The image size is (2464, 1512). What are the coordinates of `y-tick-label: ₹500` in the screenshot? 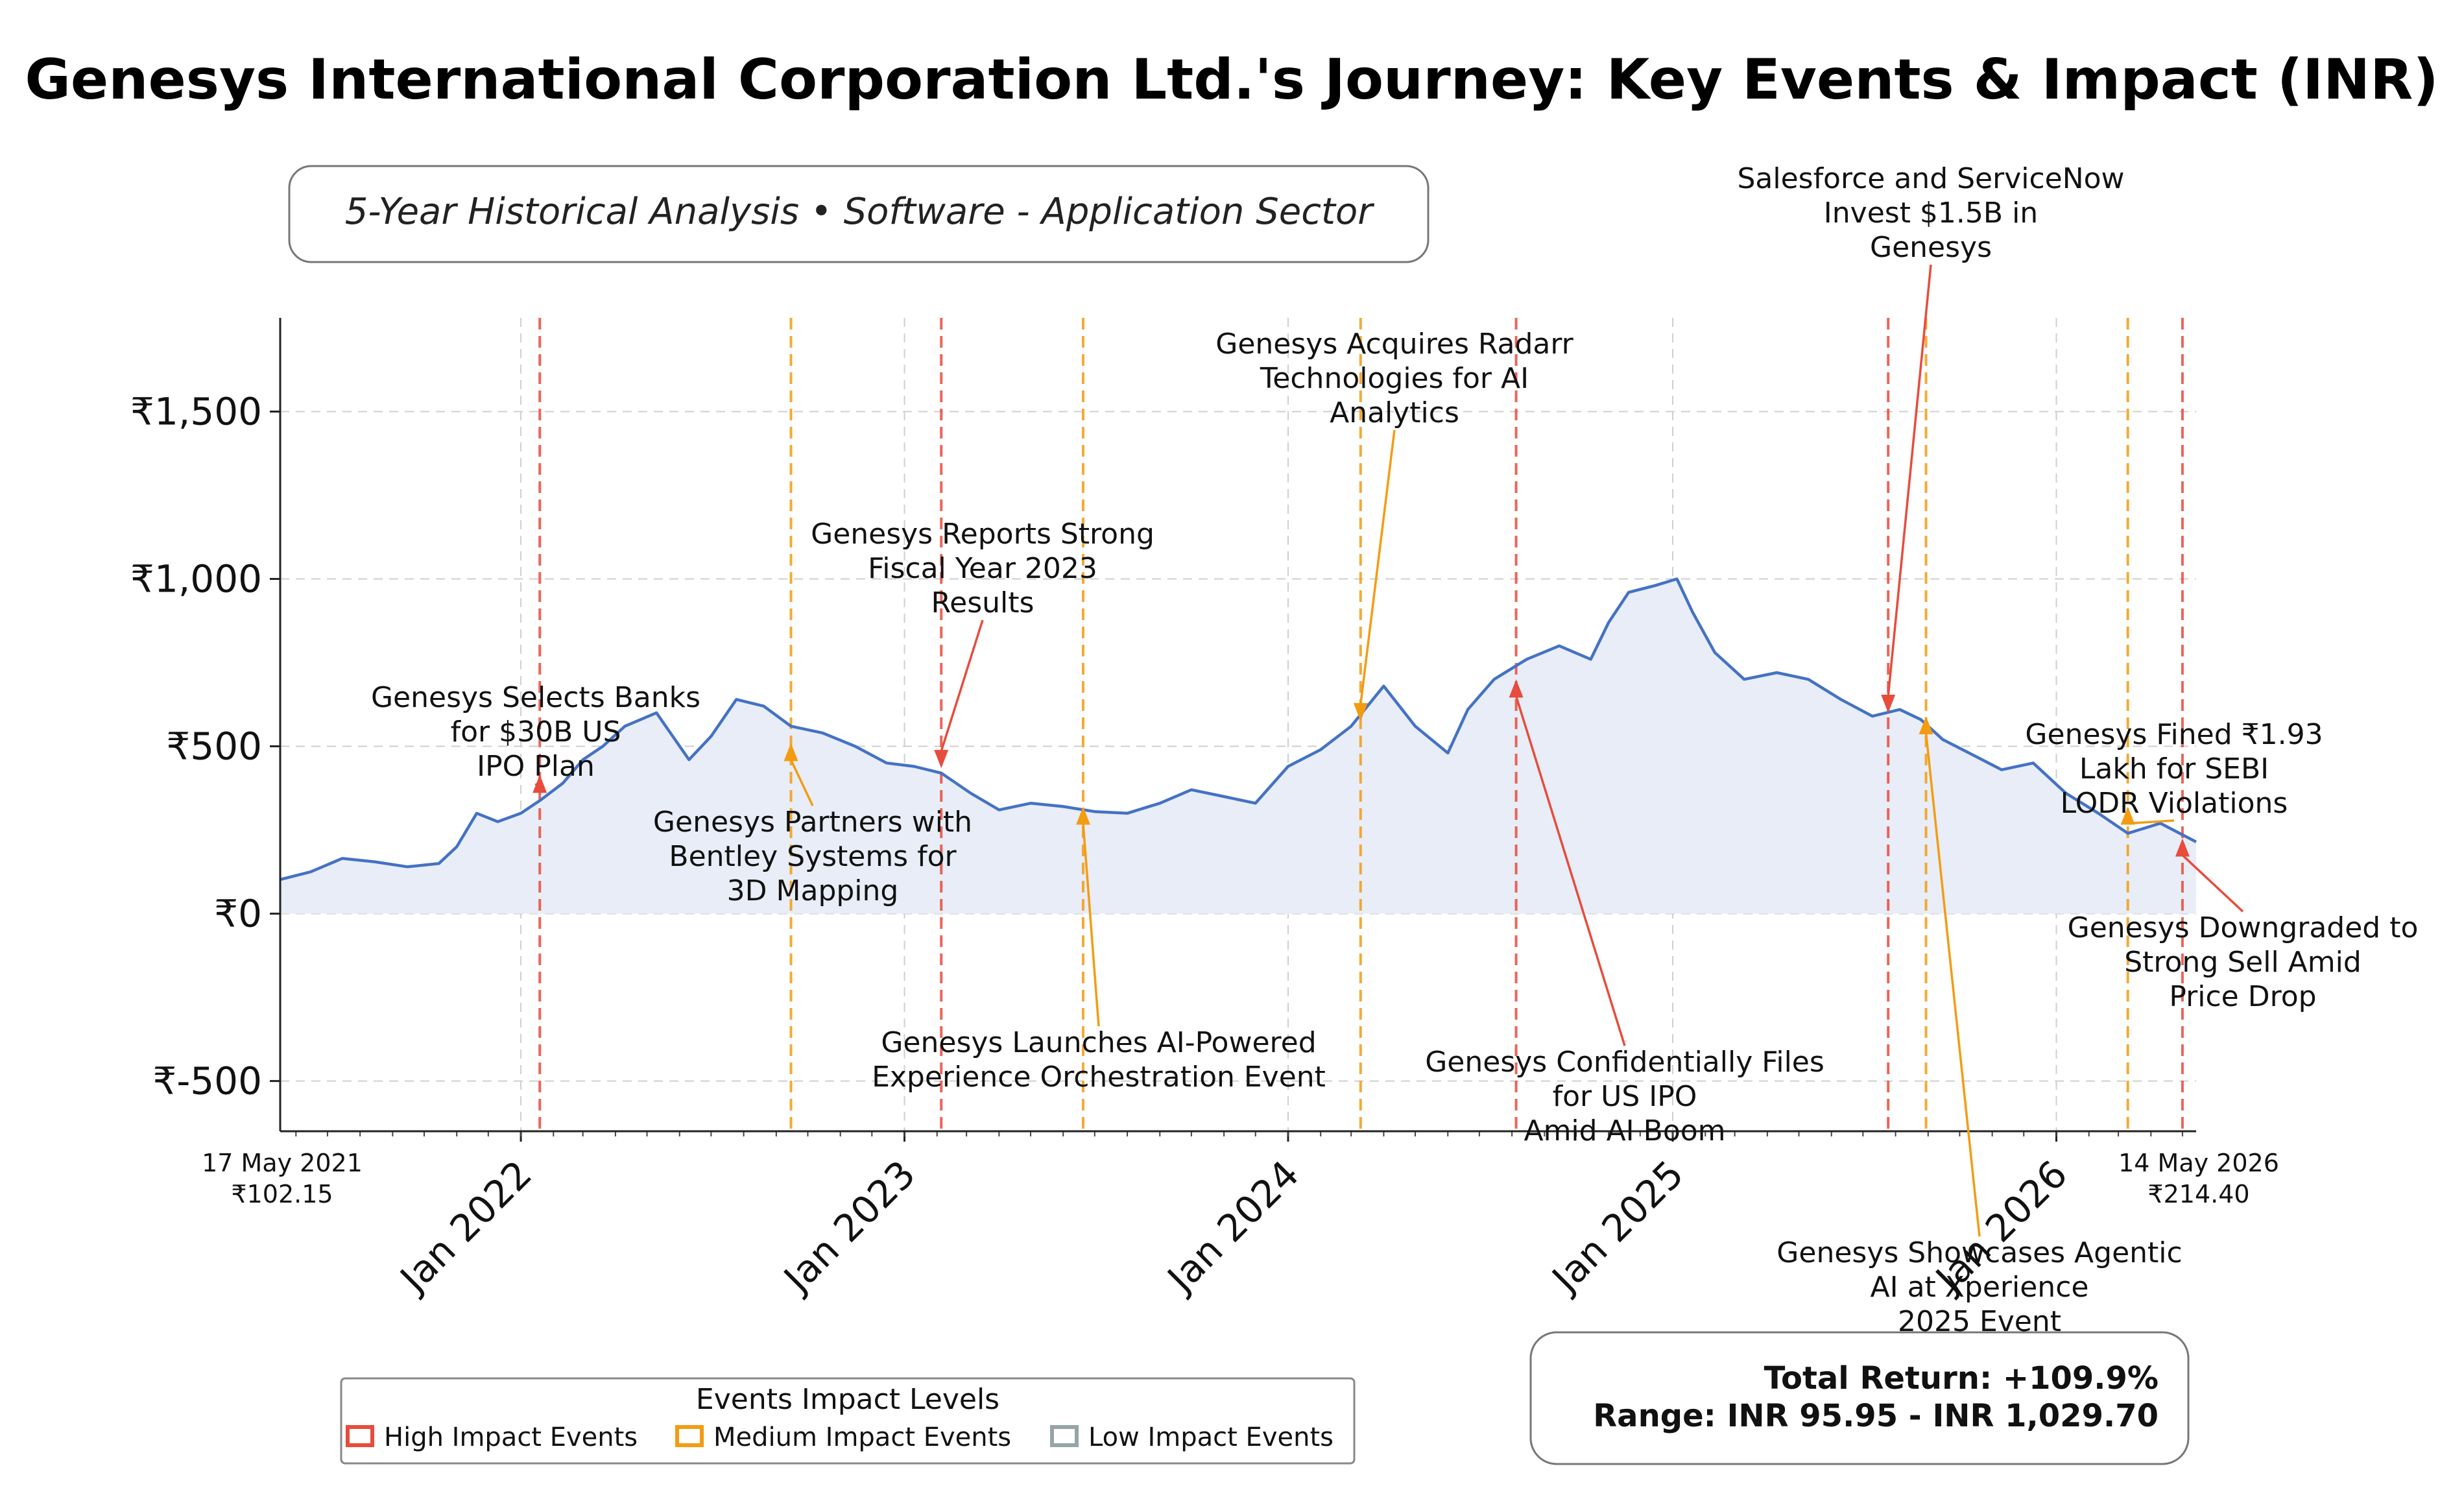 It's located at (214, 747).